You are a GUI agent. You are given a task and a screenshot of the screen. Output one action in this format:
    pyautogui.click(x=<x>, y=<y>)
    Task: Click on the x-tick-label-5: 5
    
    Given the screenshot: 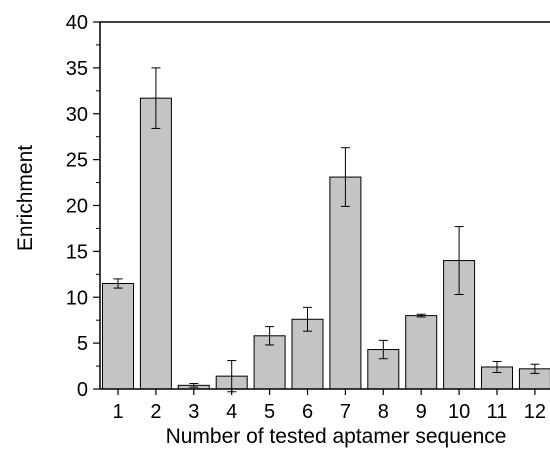 What is the action you would take?
    pyautogui.click(x=269, y=412)
    